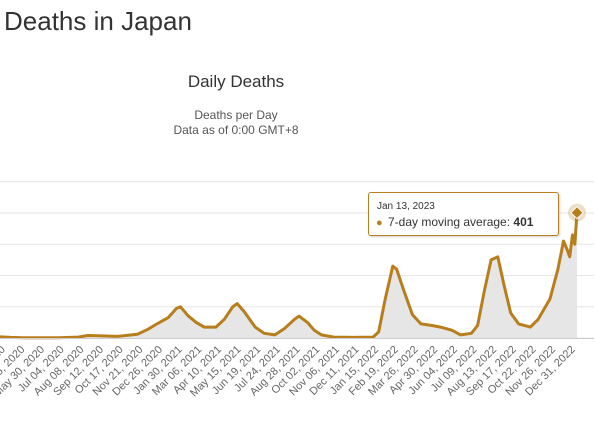 Image resolution: width=595 pixels, height=422 pixels. I want to click on chart-title: Daily Deaths, so click(236, 81).